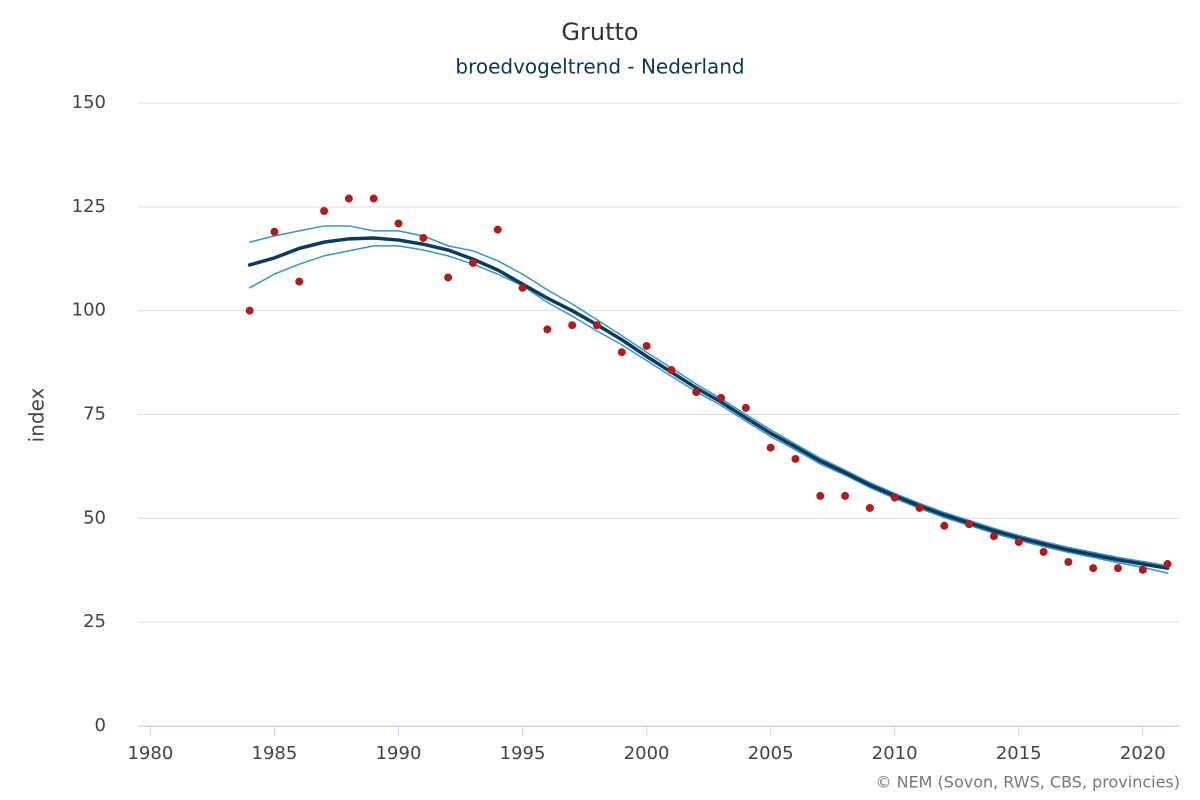 This screenshot has width=1200, height=800. I want to click on x-tick-label: 2020, so click(1143, 753).